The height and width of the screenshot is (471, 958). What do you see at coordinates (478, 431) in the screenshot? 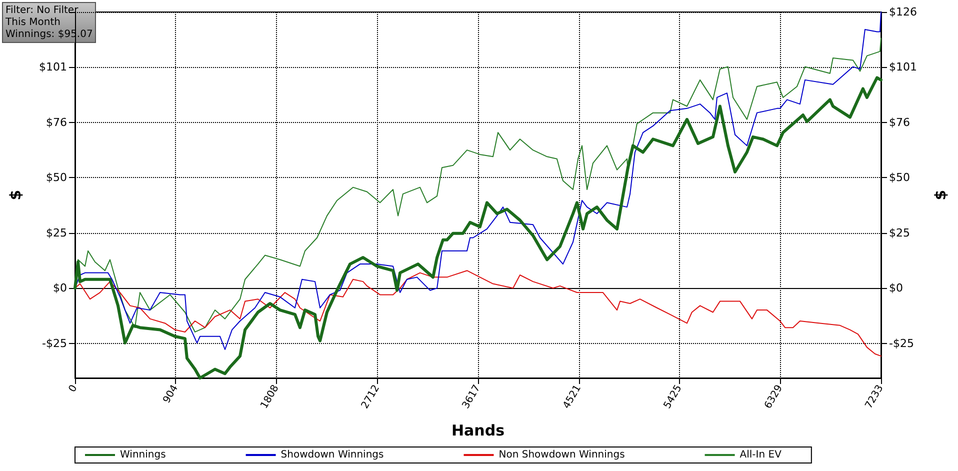
I see `x-axis-title: Hands` at bounding box center [478, 431].